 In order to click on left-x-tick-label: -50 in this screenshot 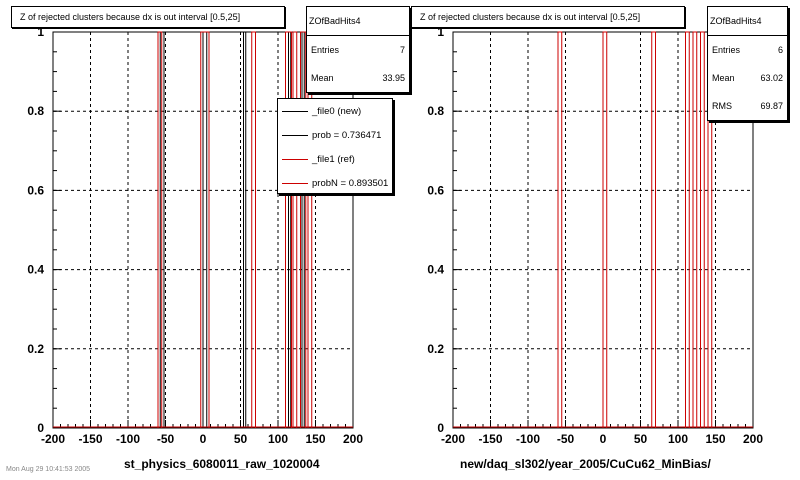, I will do `click(166, 439)`.